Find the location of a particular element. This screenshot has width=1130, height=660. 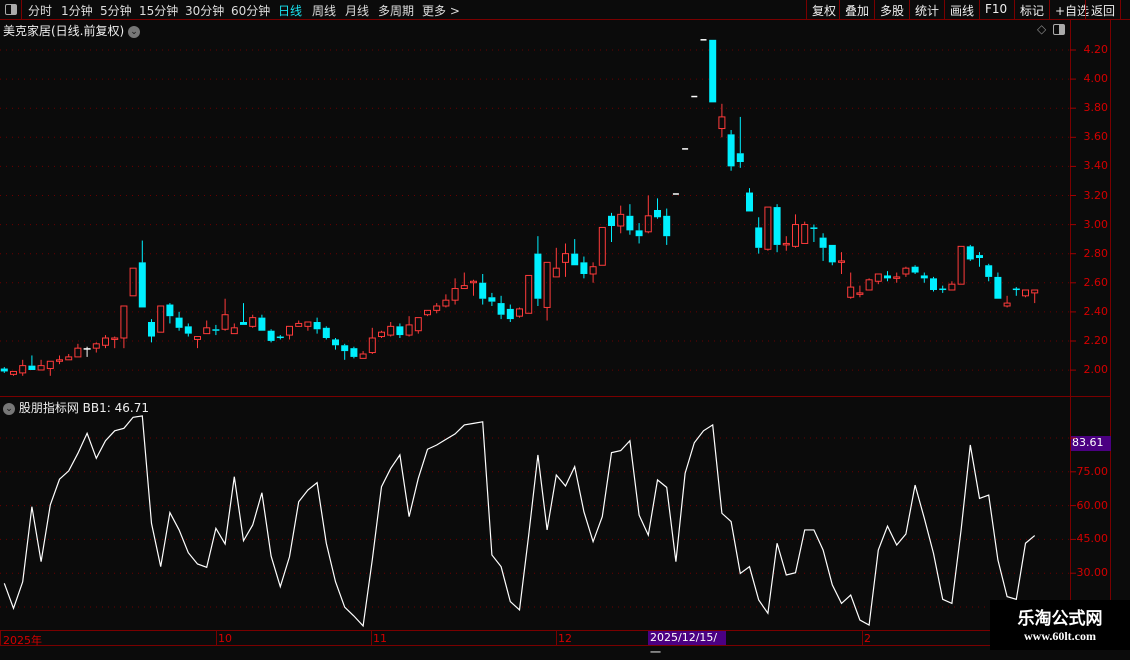

diamond-icon: ◇ is located at coordinates (1042, 29).